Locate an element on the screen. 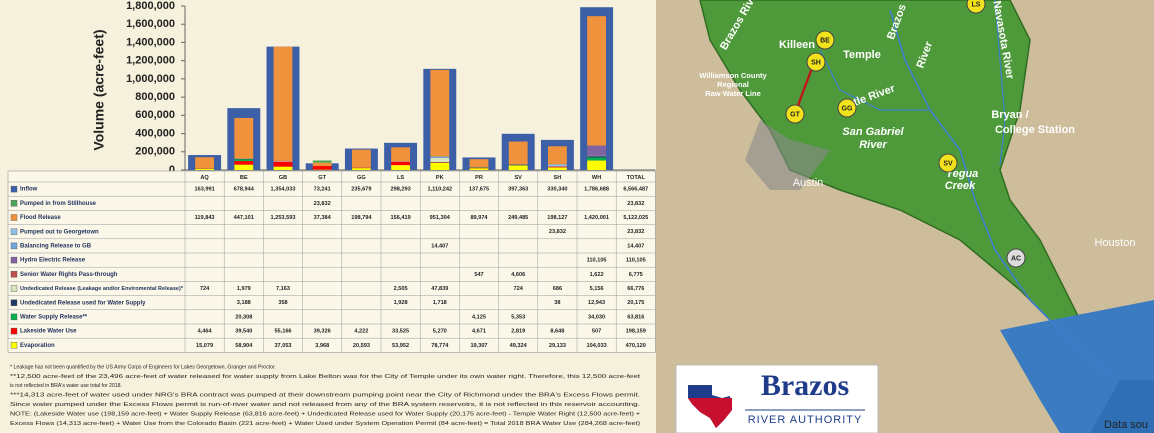 Image resolution: width=1154 pixels, height=433 pixels. table-cell: 39,540 is located at coordinates (243, 332).